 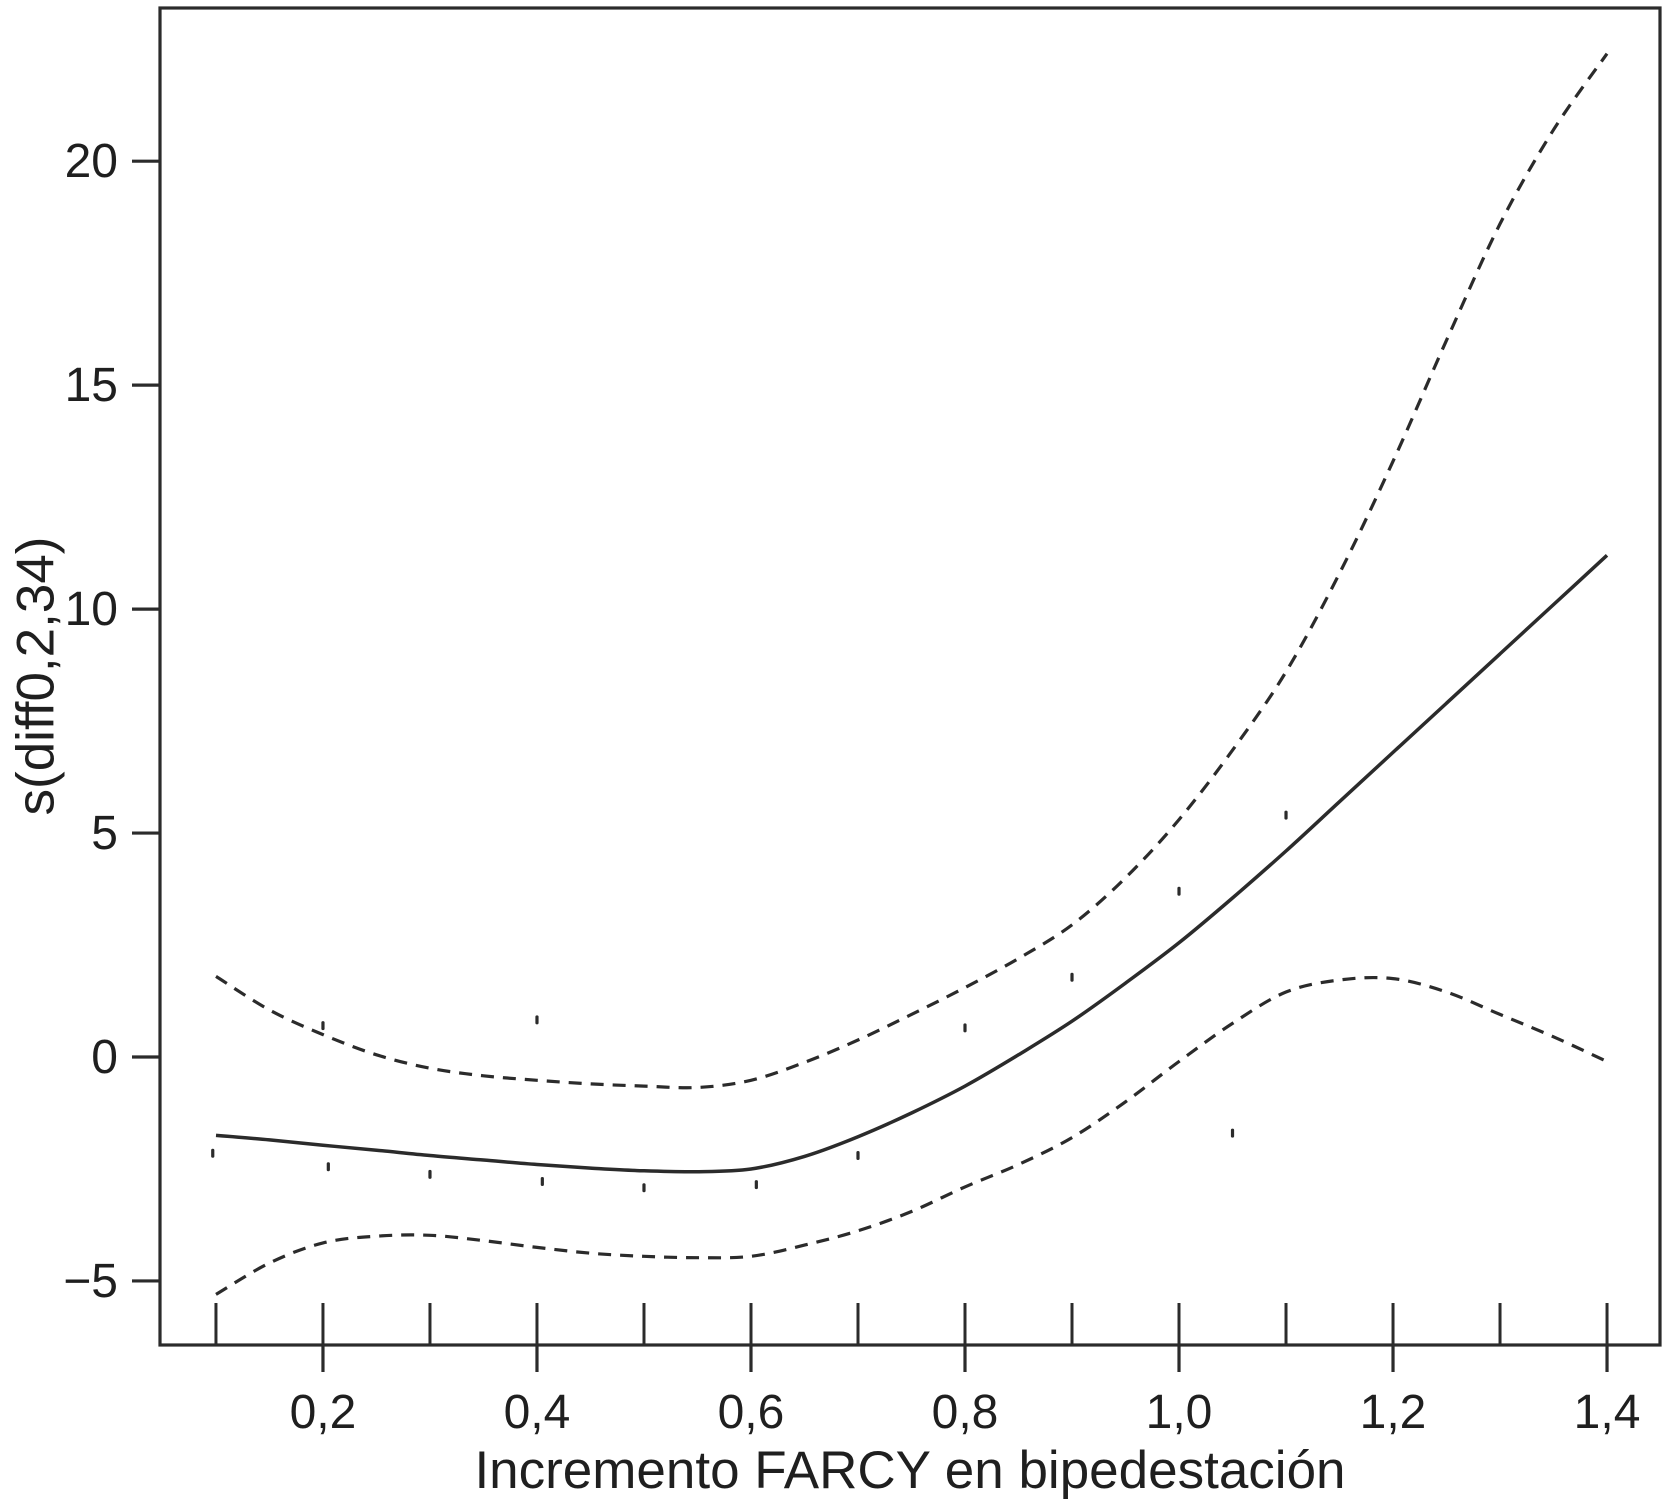 What do you see at coordinates (1393, 1412) in the screenshot?
I see `x-tick-label: 1,2` at bounding box center [1393, 1412].